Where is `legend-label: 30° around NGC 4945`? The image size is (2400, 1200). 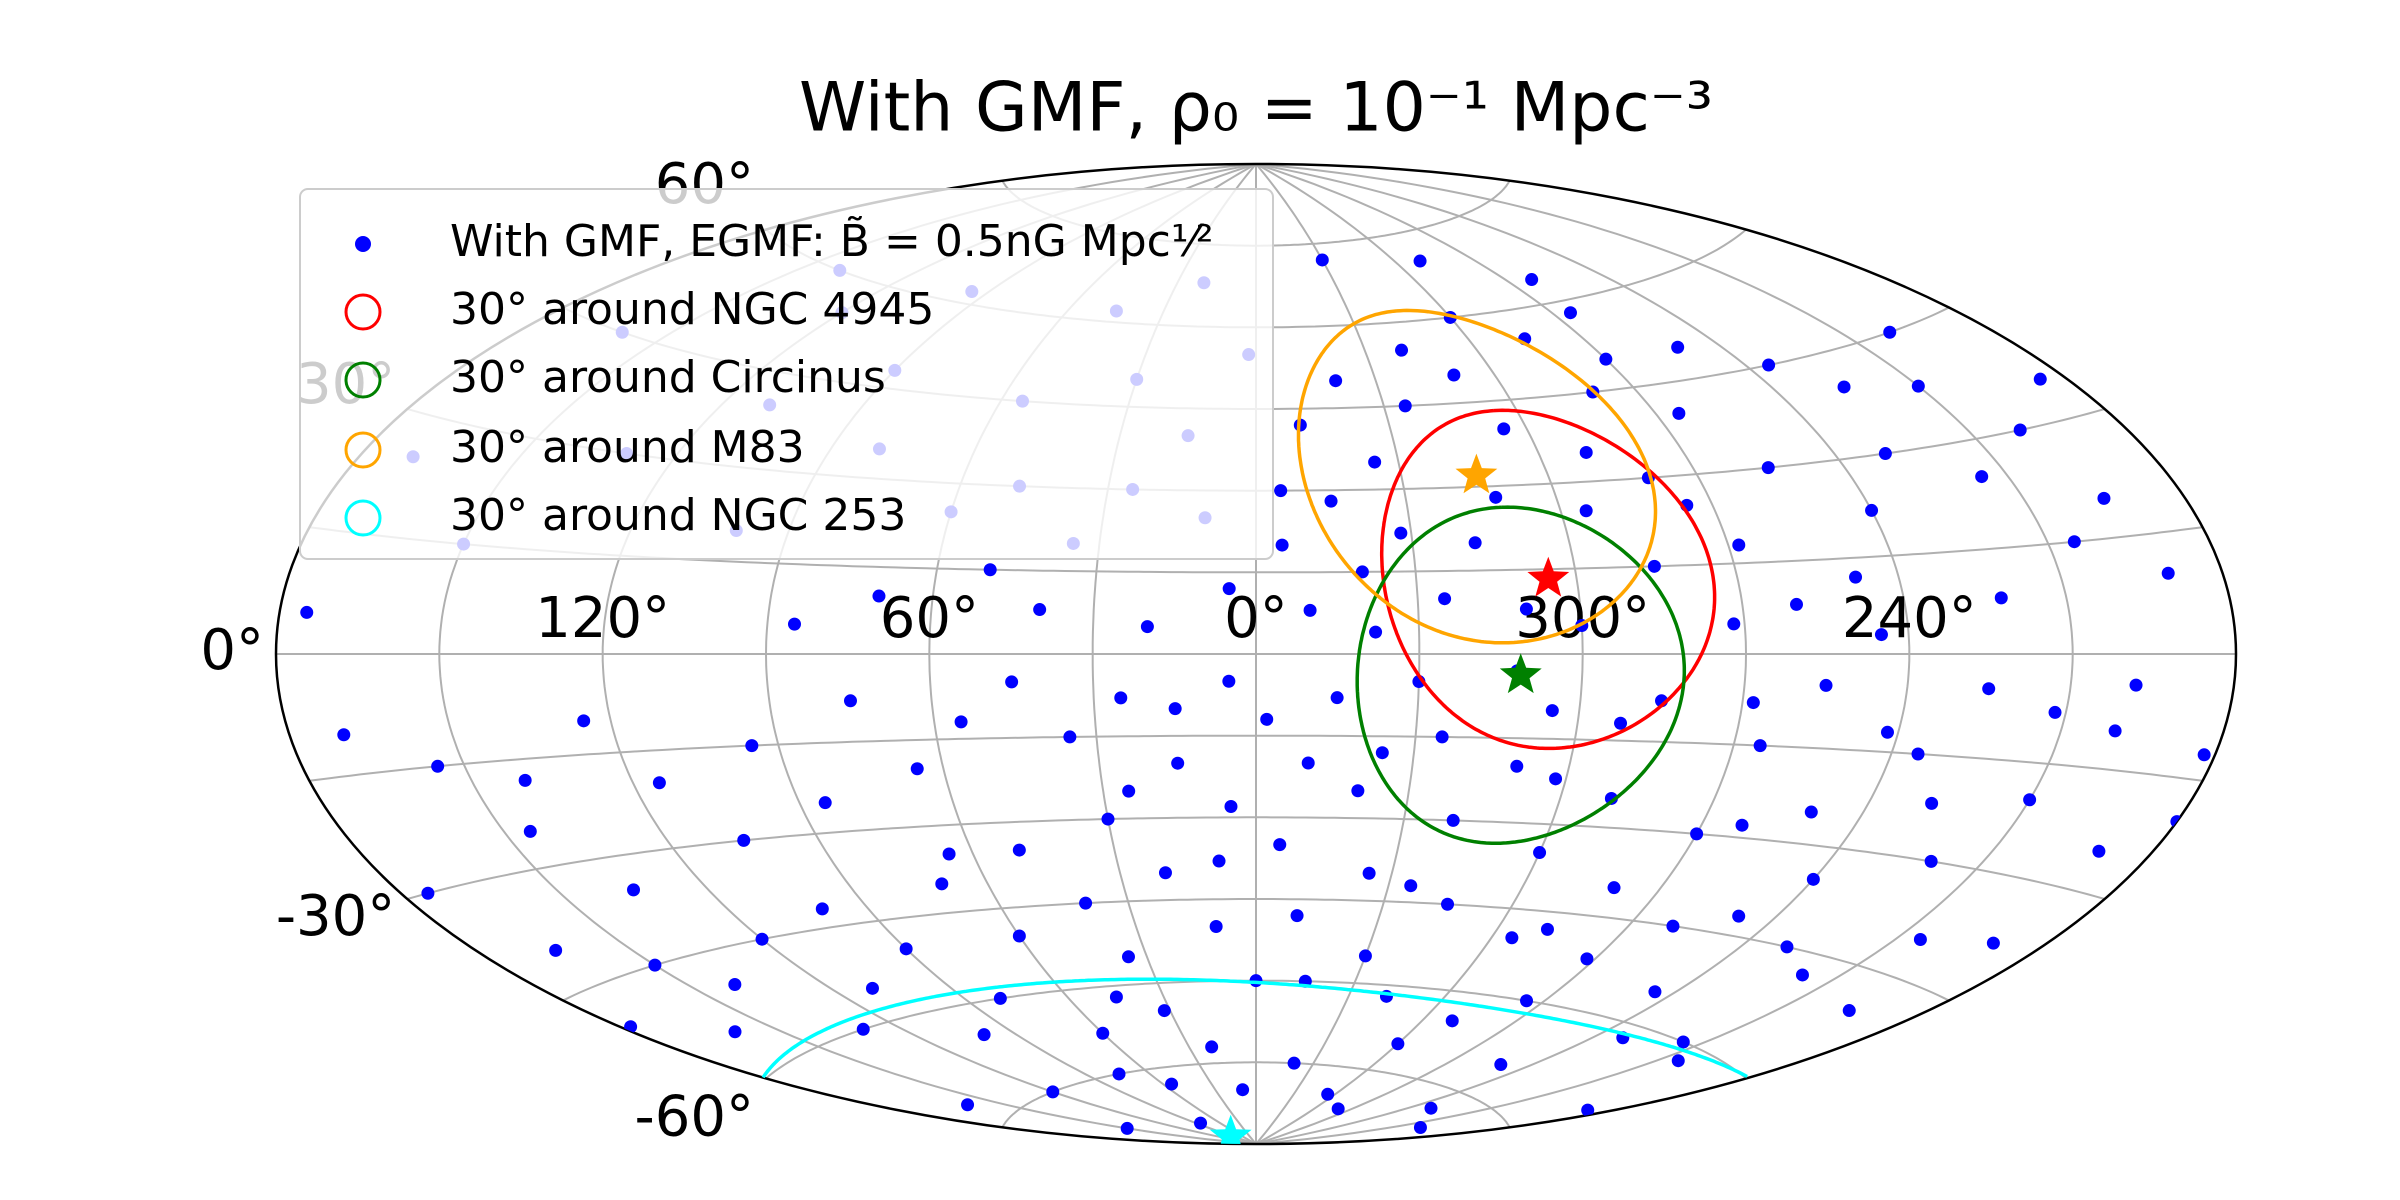
legend-label: 30° around NGC 4945 is located at coordinates (692, 309).